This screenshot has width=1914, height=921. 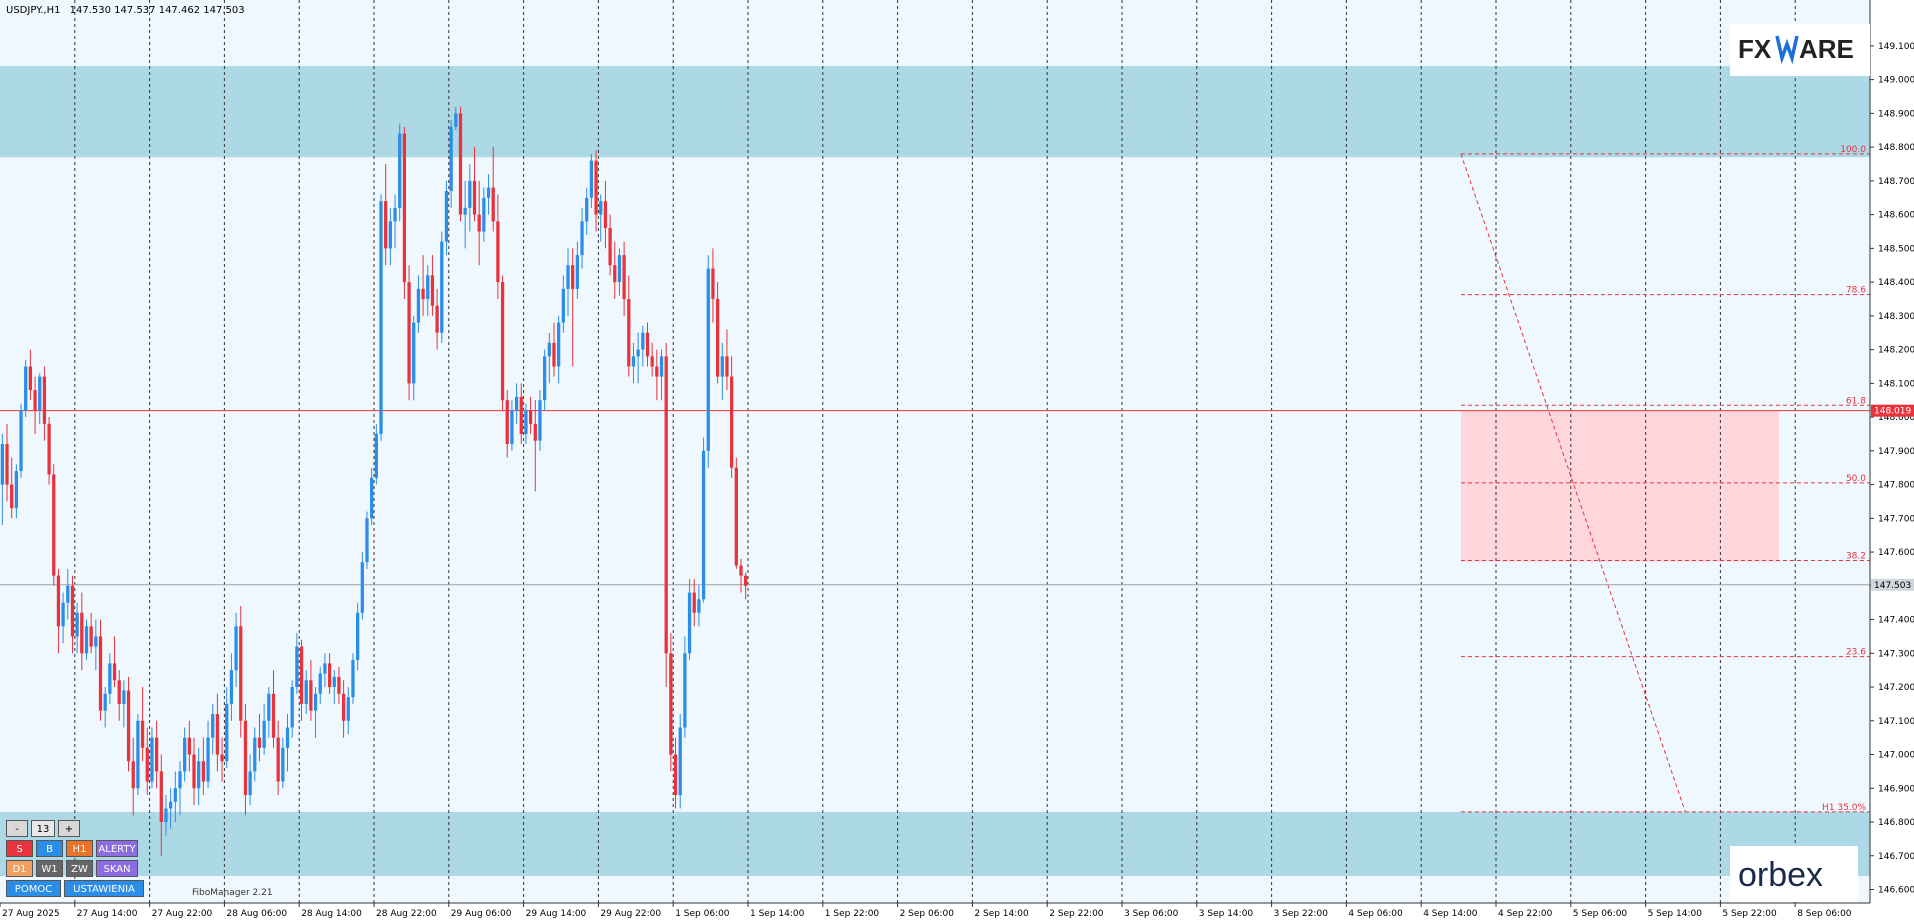 What do you see at coordinates (79, 848) in the screenshot?
I see `h1-button: H1` at bounding box center [79, 848].